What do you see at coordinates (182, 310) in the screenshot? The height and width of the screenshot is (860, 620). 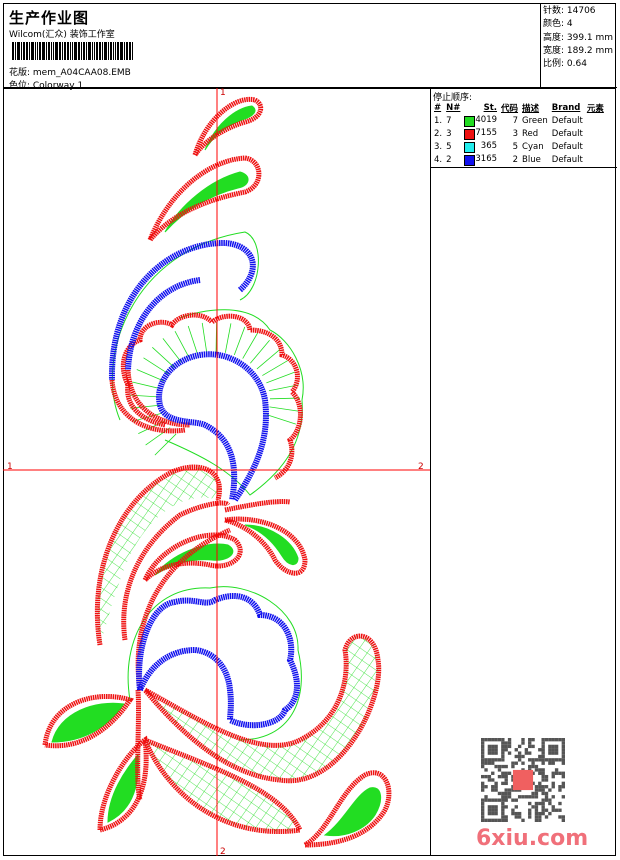 I see `blue-satin` at bounding box center [182, 310].